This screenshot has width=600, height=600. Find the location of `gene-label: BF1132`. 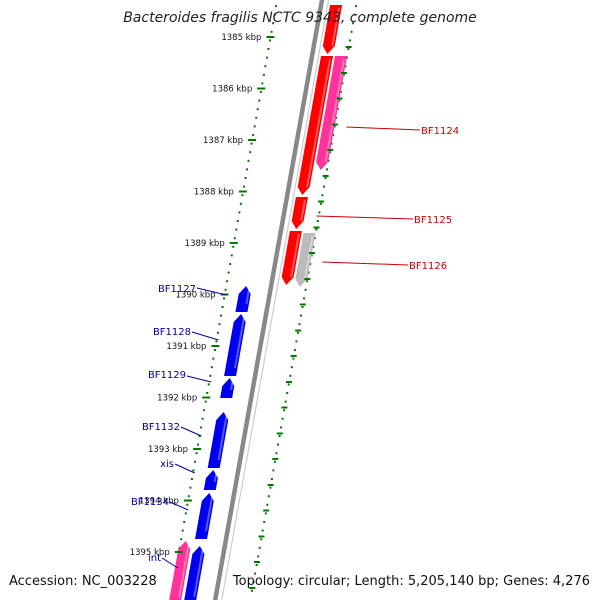

gene-label: BF1132 is located at coordinates (161, 427).